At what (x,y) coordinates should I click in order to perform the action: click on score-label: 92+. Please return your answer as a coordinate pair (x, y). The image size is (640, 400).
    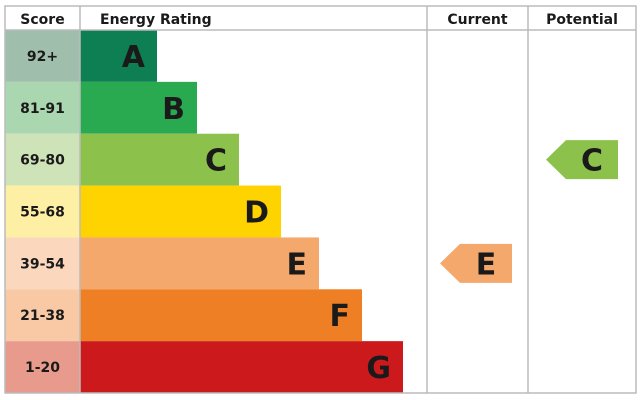
    Looking at the image, I should click on (42, 57).